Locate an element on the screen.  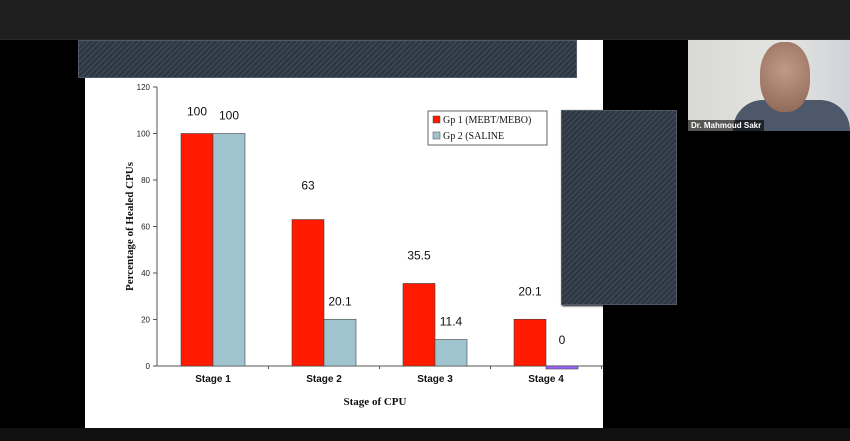
legend-label: Gp 2 (SALINE is located at coordinates (473, 136).